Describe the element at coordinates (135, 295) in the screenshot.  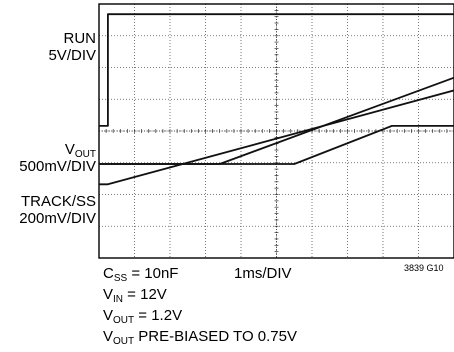
I see `vin-condition: VIN = 12V` at that location.